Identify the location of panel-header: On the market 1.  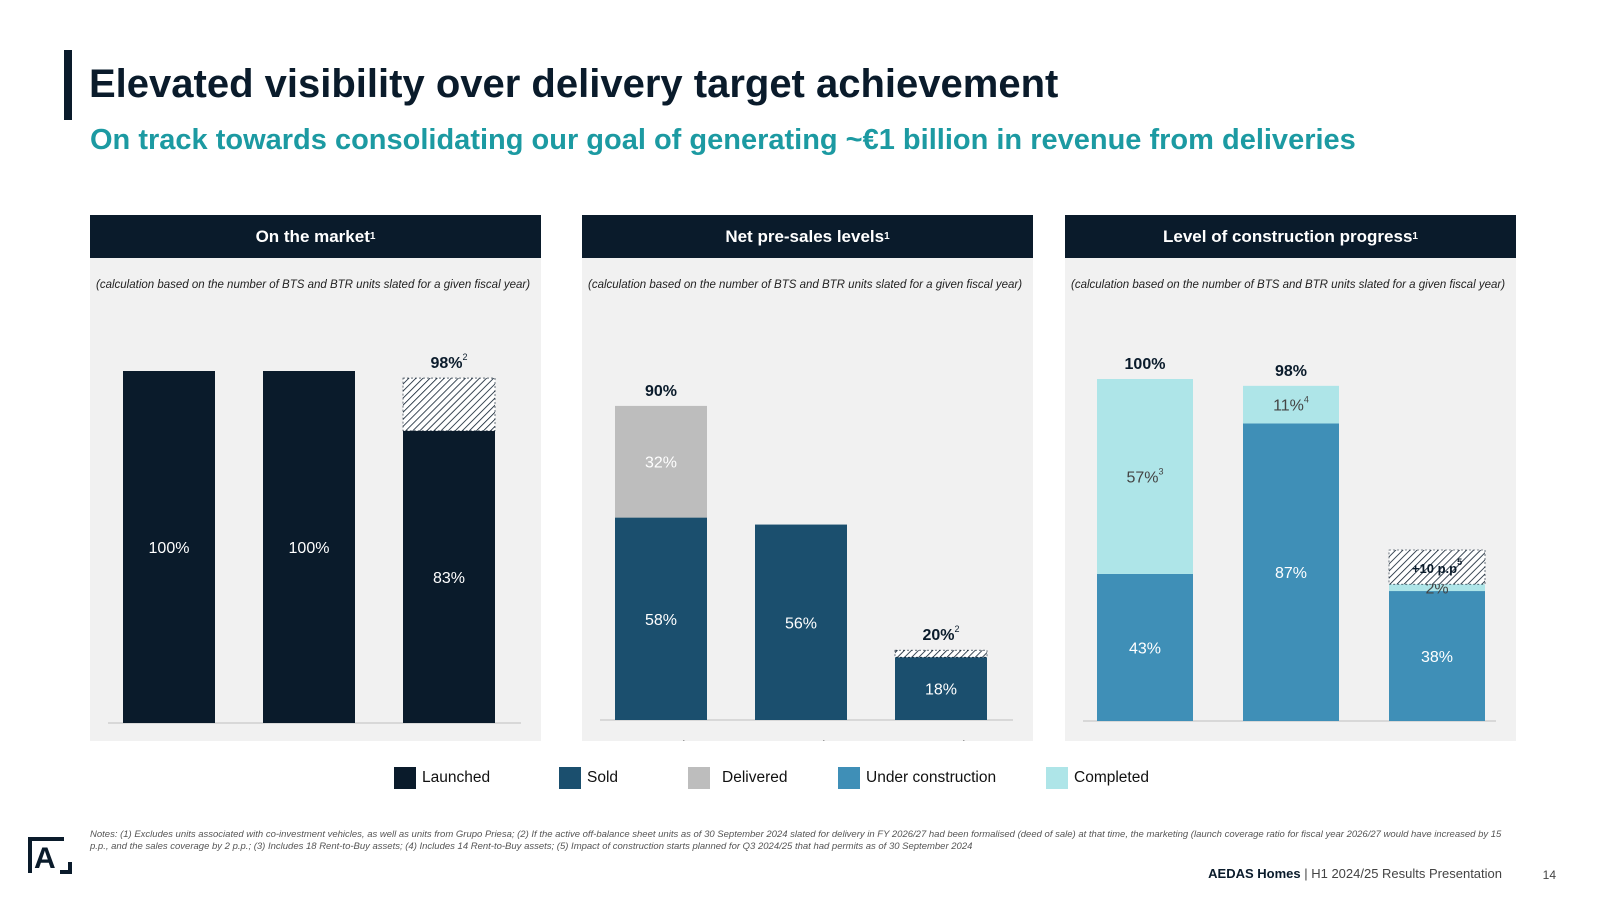
(315, 236).